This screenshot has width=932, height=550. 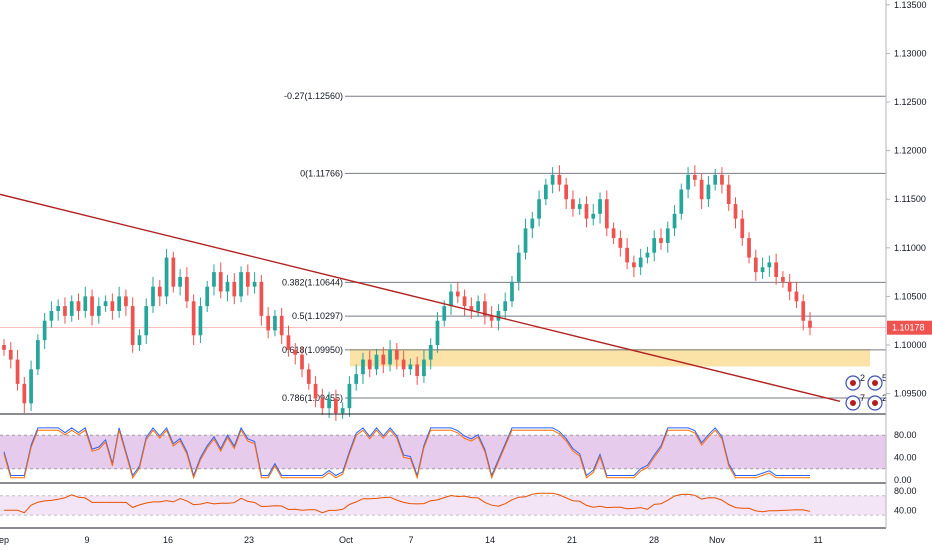 What do you see at coordinates (855, 382) in the screenshot?
I see `event-badge: 2` at bounding box center [855, 382].